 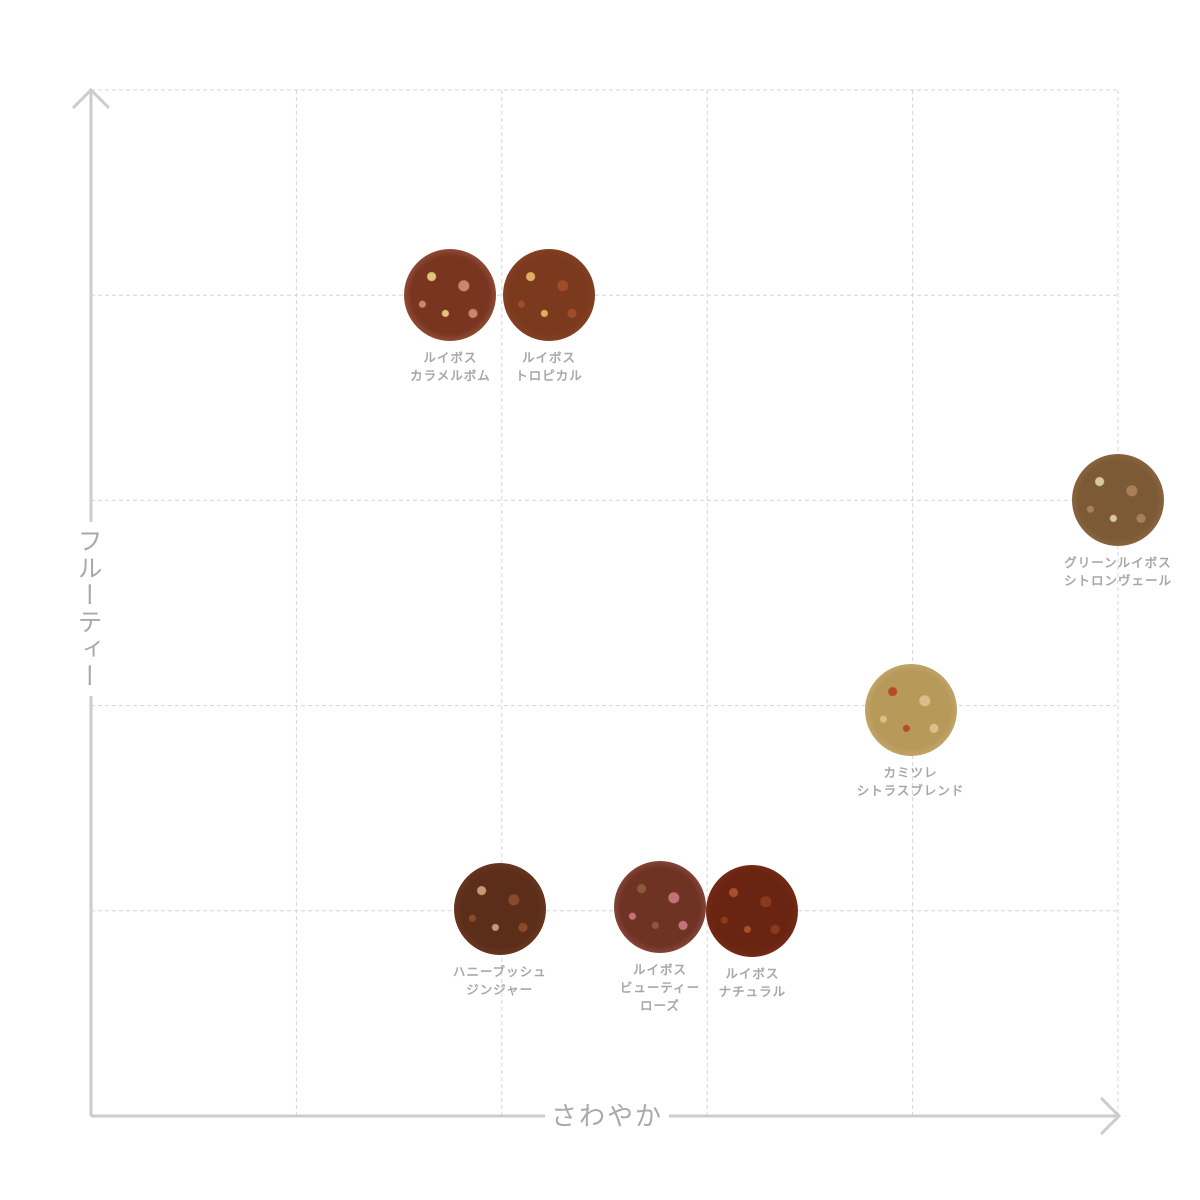 I want to click on tea-name: カミツレシトラスブレンド, so click(x=911, y=782).